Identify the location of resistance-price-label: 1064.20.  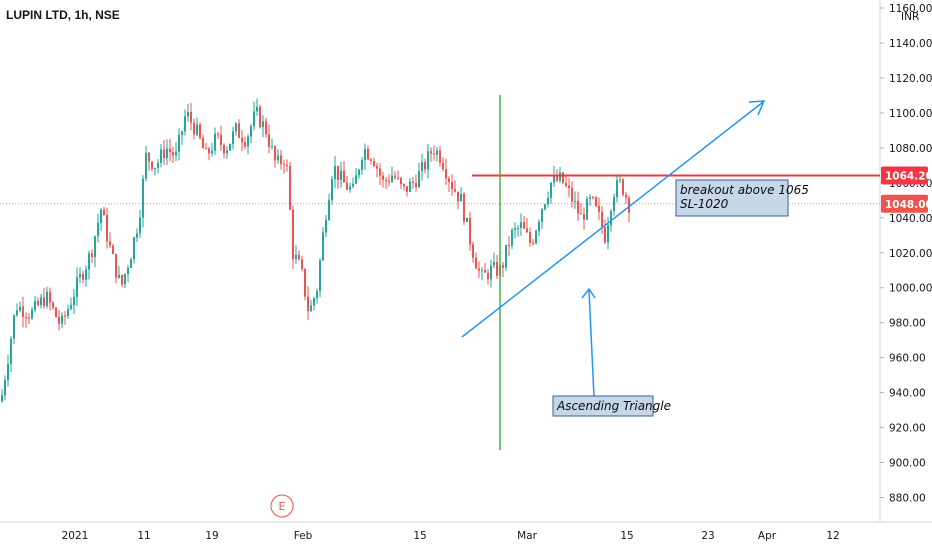
(908, 176).